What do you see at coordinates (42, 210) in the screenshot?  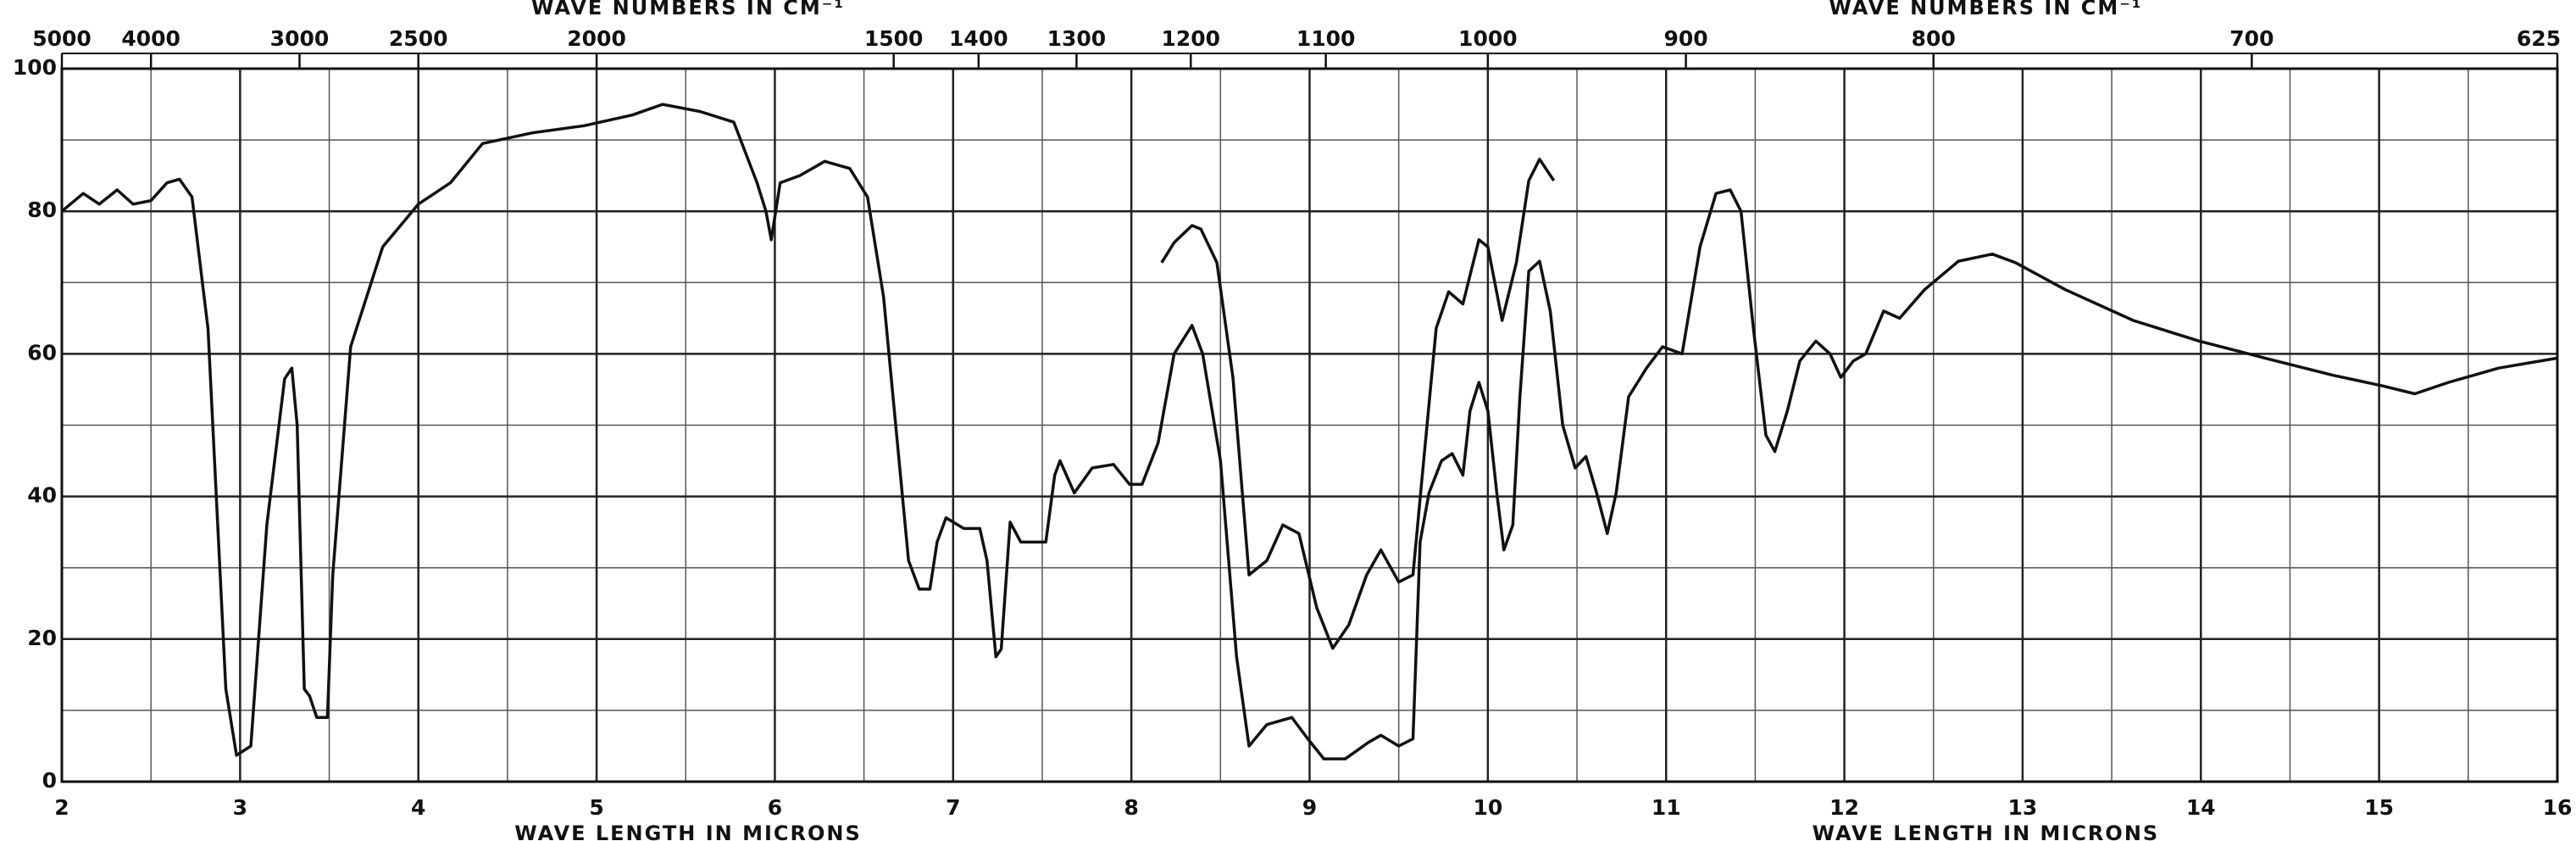 I see `y-tick-label: 80` at bounding box center [42, 210].